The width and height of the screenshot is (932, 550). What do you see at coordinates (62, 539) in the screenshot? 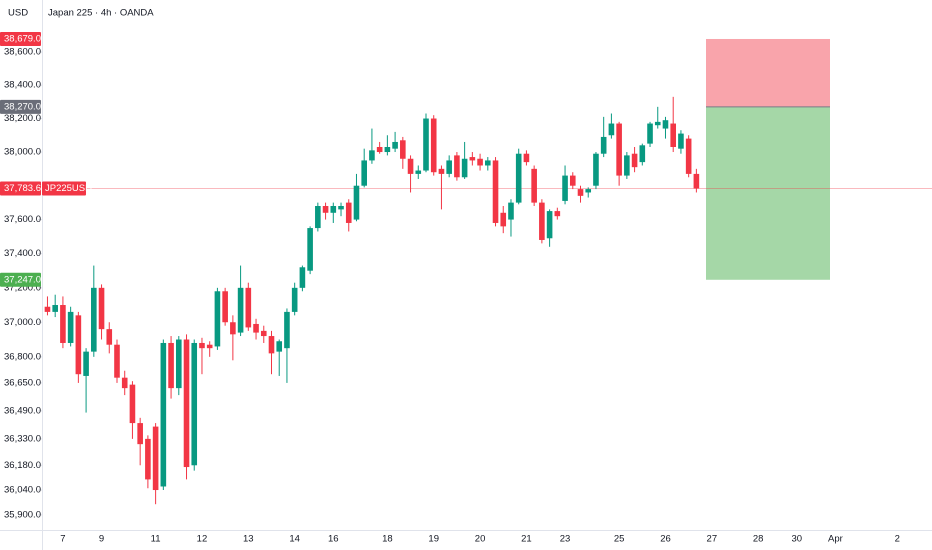
I see `x-tick-label: 7` at bounding box center [62, 539].